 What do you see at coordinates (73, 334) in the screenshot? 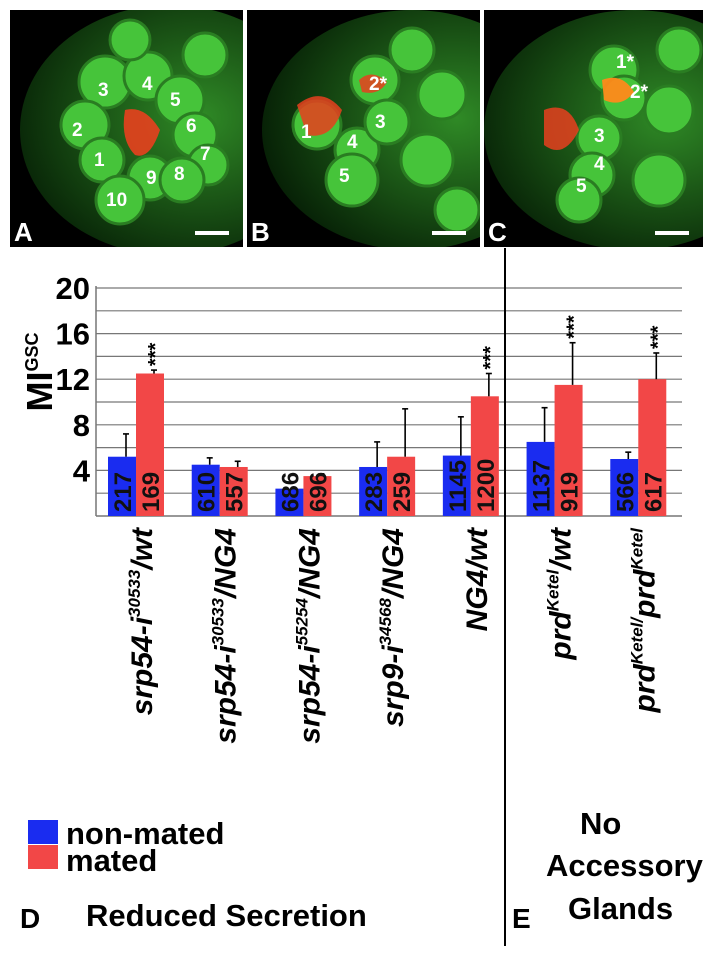
I see `y-tick-label: 16` at bounding box center [73, 334].